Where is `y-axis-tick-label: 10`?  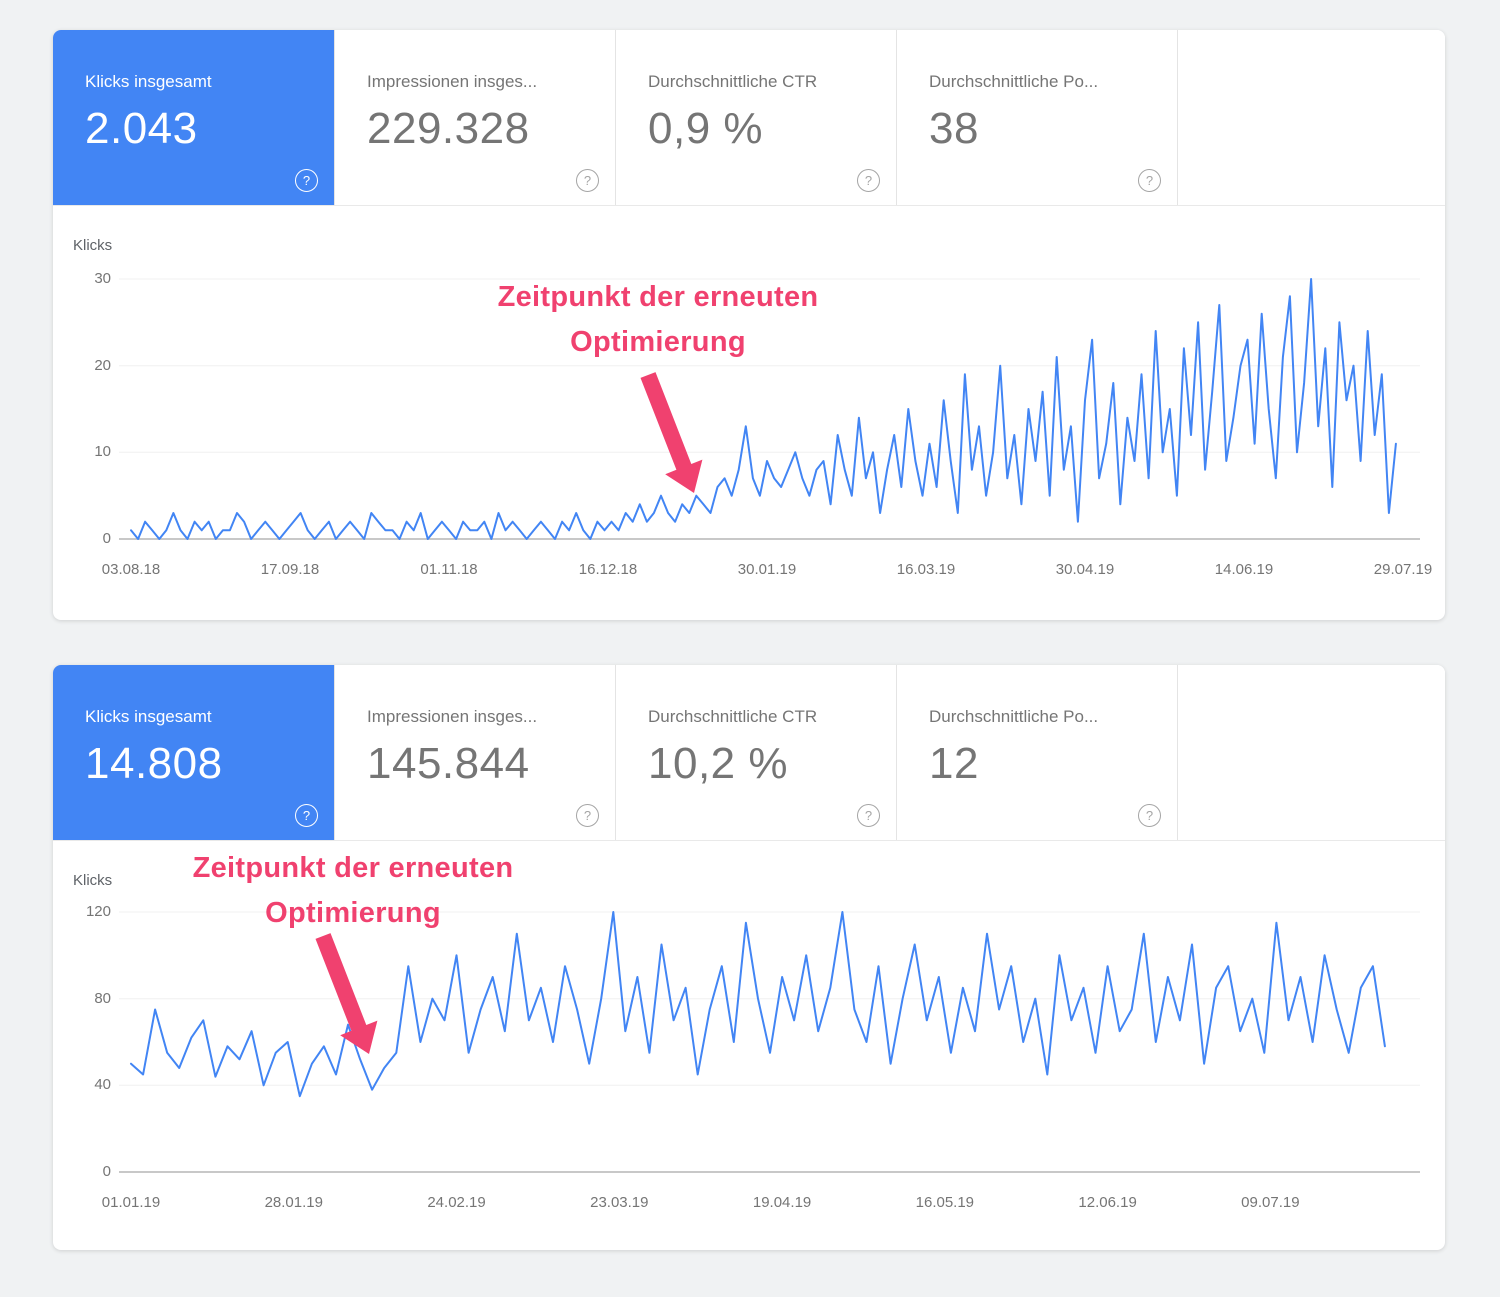
y-axis-tick-label: 10 is located at coordinates (102, 452).